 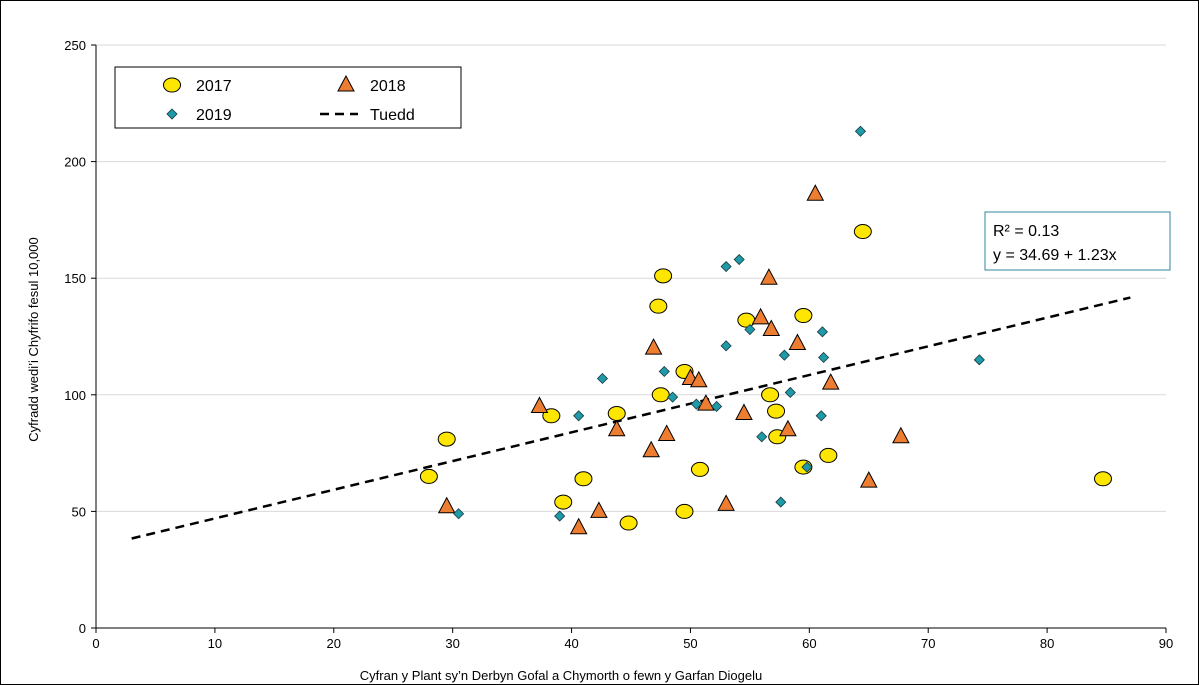 What do you see at coordinates (928, 643) in the screenshot?
I see `x-tick-label: 70` at bounding box center [928, 643].